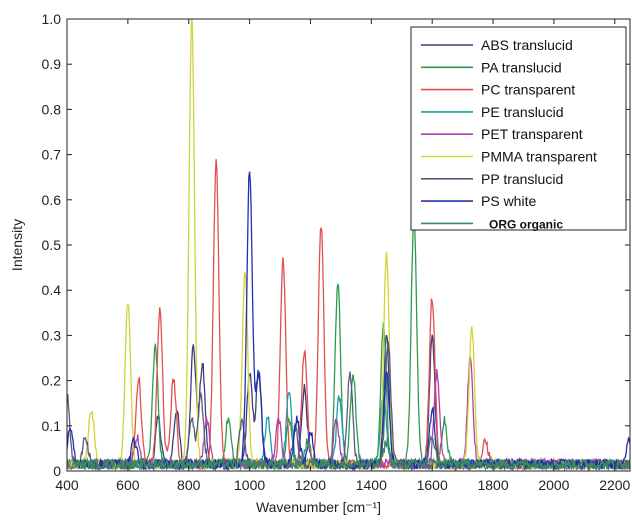 The width and height of the screenshot is (632, 521). What do you see at coordinates (128, 485) in the screenshot?
I see `x-tick-label: 600` at bounding box center [128, 485].